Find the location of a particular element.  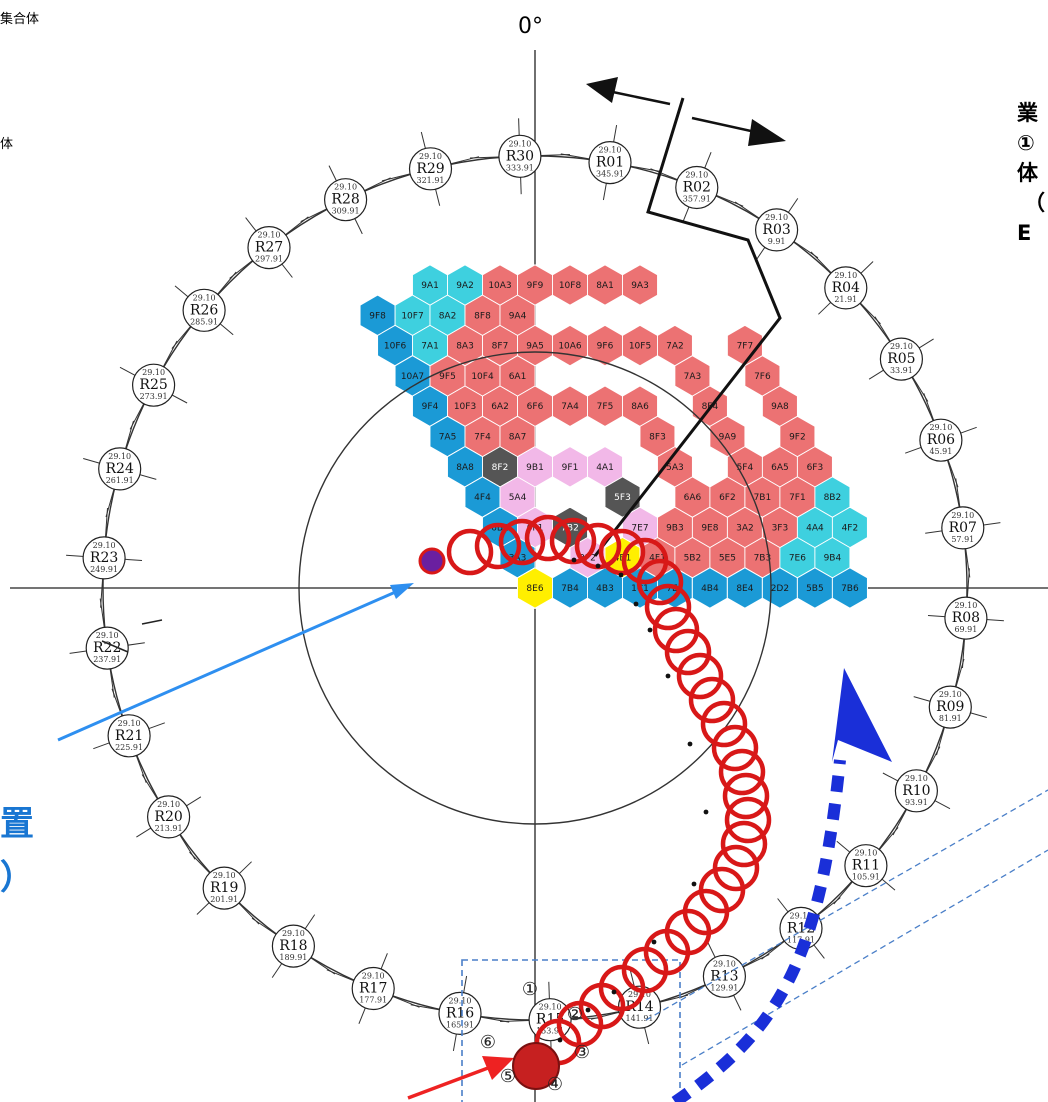

tick-mark is located at coordinates (152, 622).